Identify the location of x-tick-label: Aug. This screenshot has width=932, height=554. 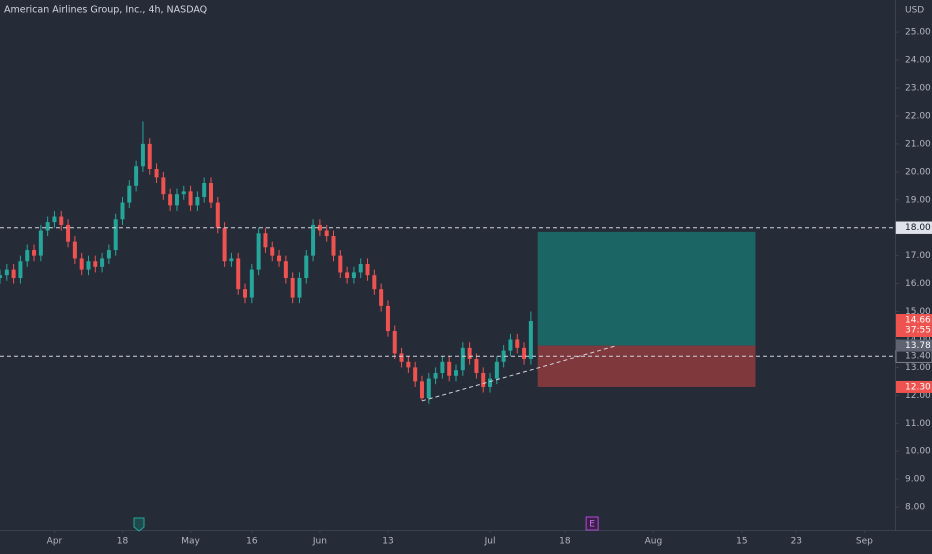
(654, 542).